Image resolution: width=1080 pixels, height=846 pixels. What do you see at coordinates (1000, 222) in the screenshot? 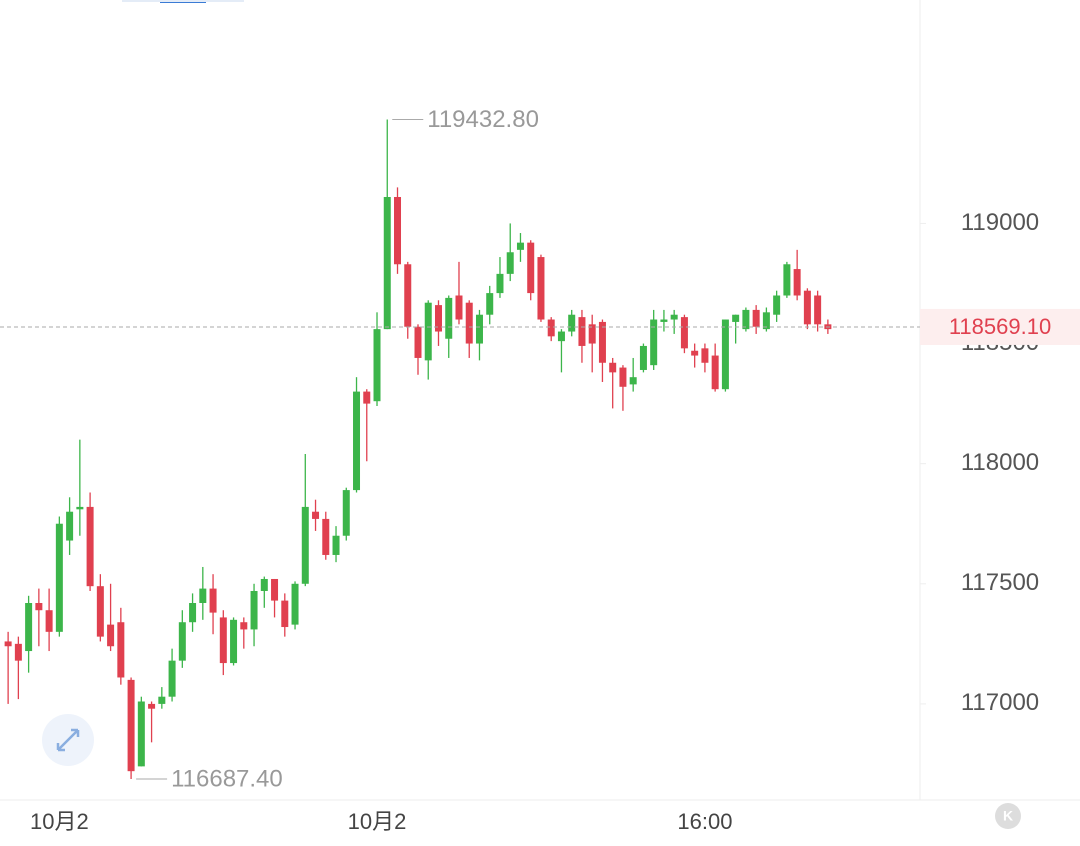
I see `y-tick-label: 119000` at bounding box center [1000, 222].